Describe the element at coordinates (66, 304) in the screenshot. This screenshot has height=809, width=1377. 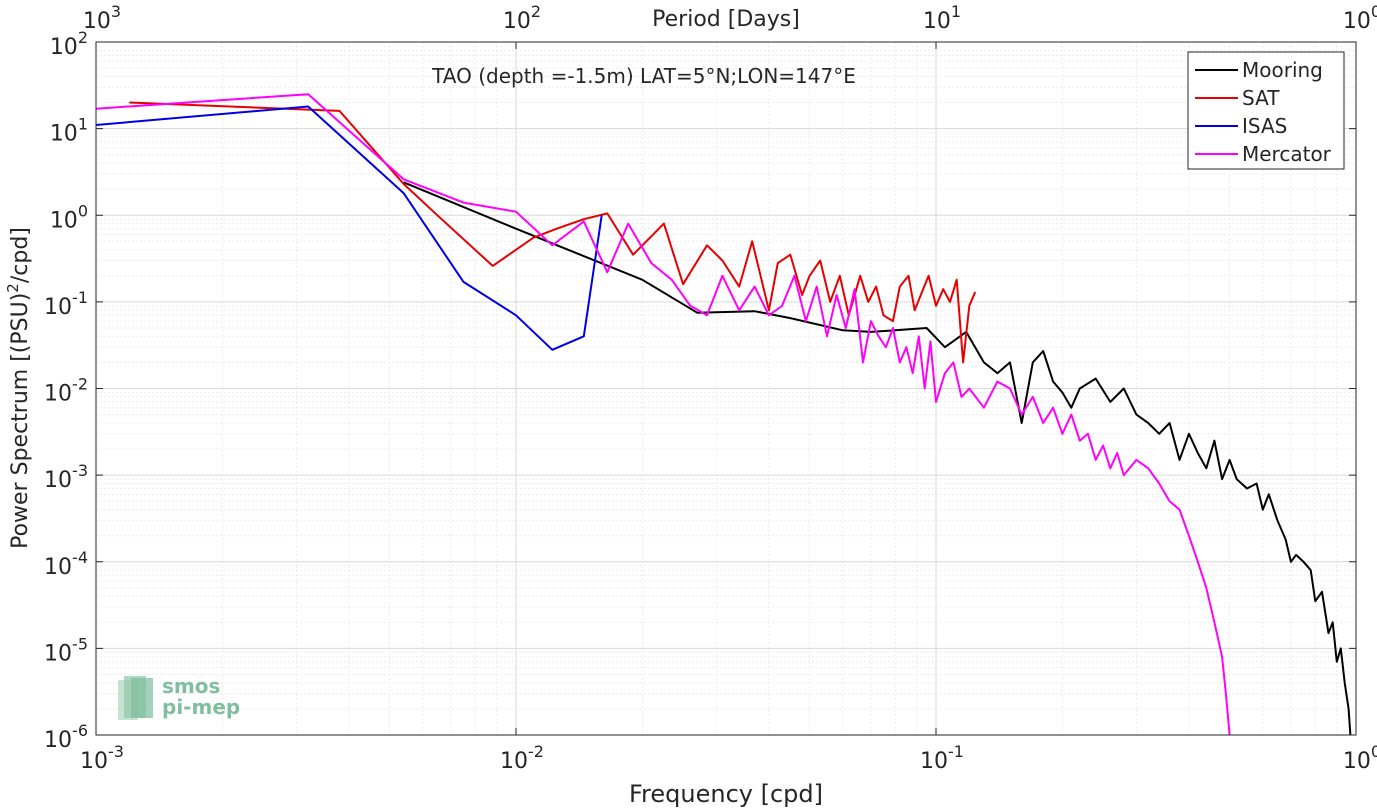
I see `y-tick-label: 10⁻¹` at that location.